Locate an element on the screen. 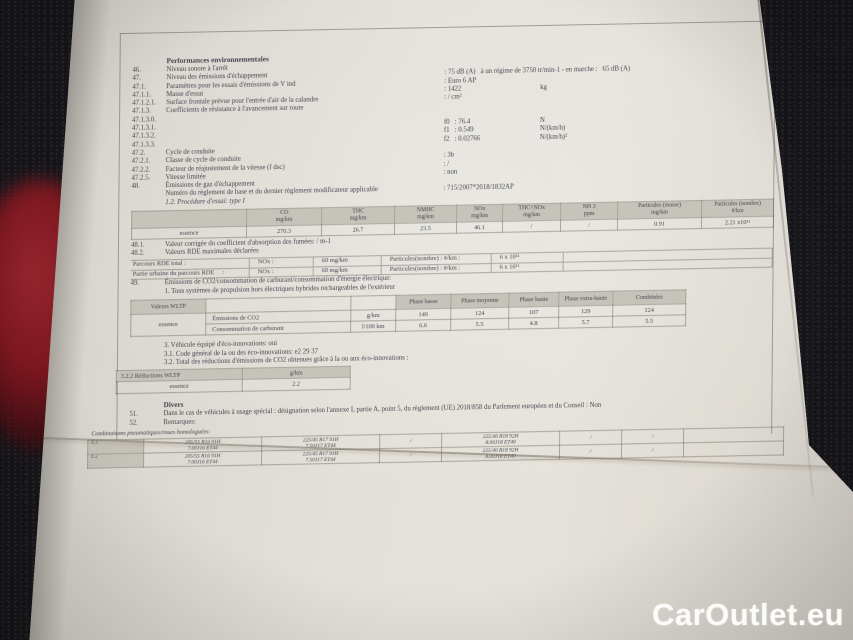 This screenshot has width=853, height=640. tyre-cell is located at coordinates (733, 449).